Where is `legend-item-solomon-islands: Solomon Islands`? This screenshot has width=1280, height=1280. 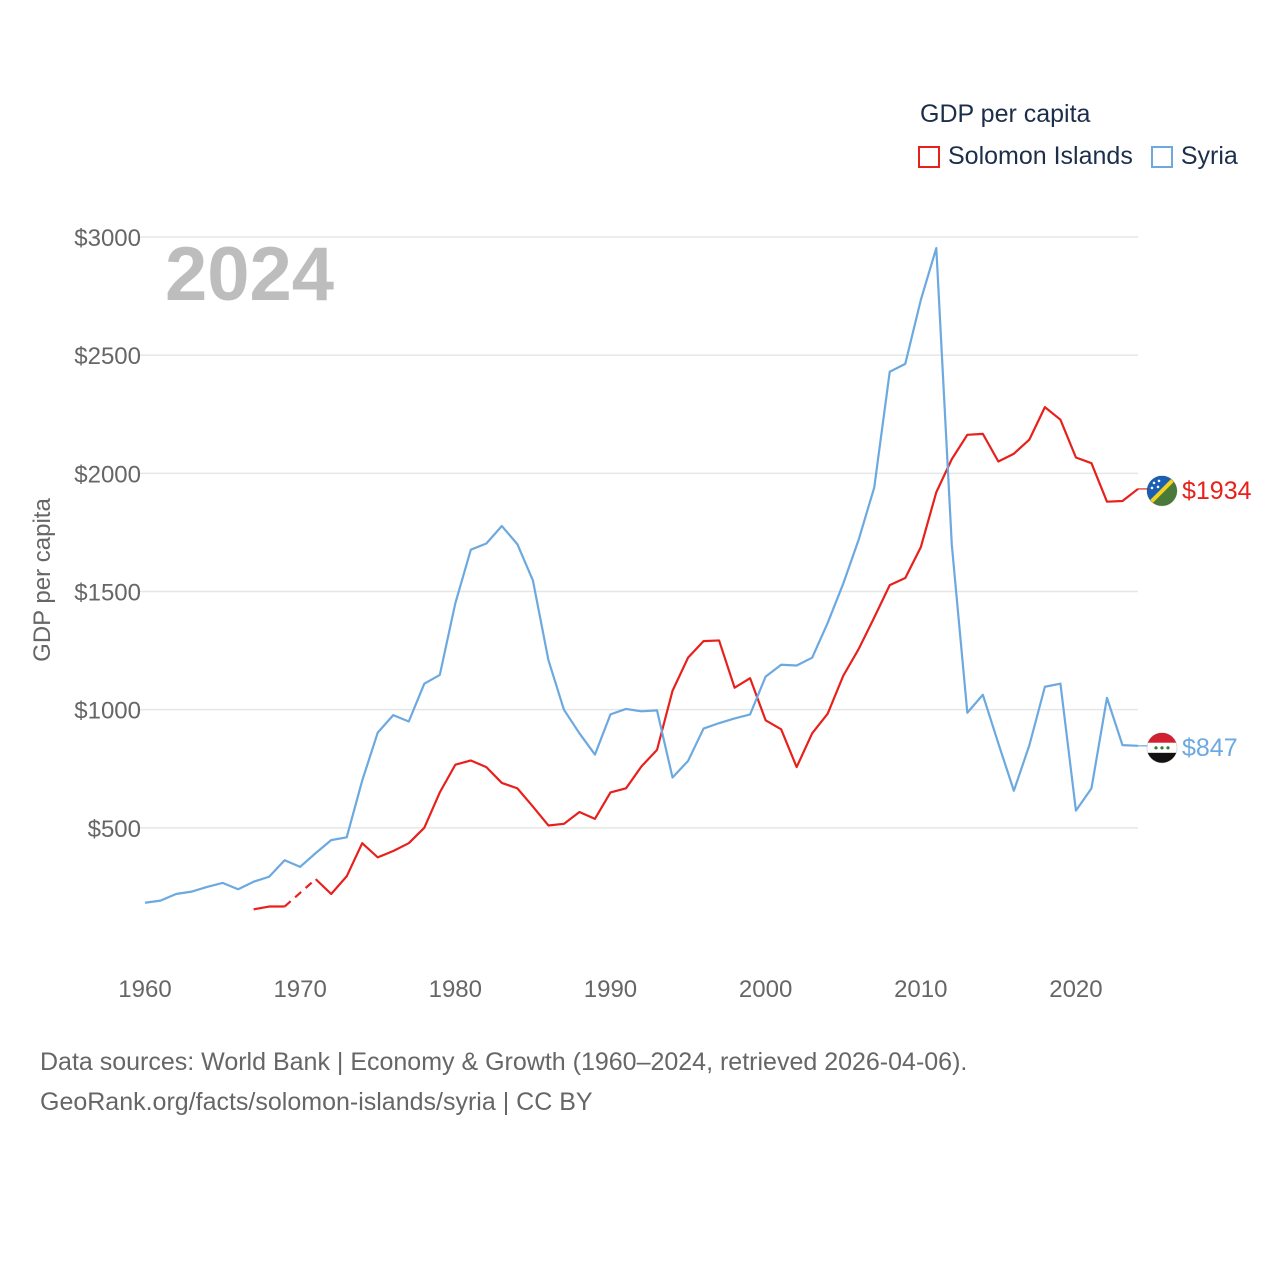
legend-item-solomon-islands: Solomon Islands is located at coordinates (1025, 156).